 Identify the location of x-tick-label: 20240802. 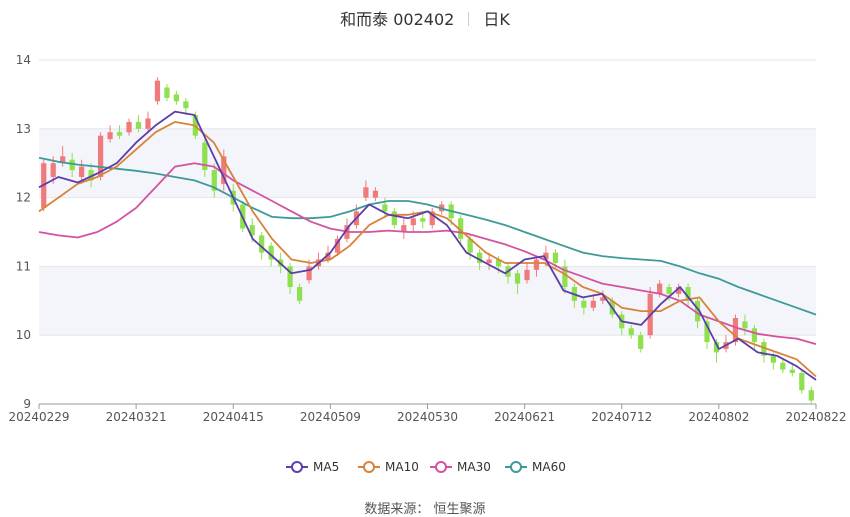
(718, 417).